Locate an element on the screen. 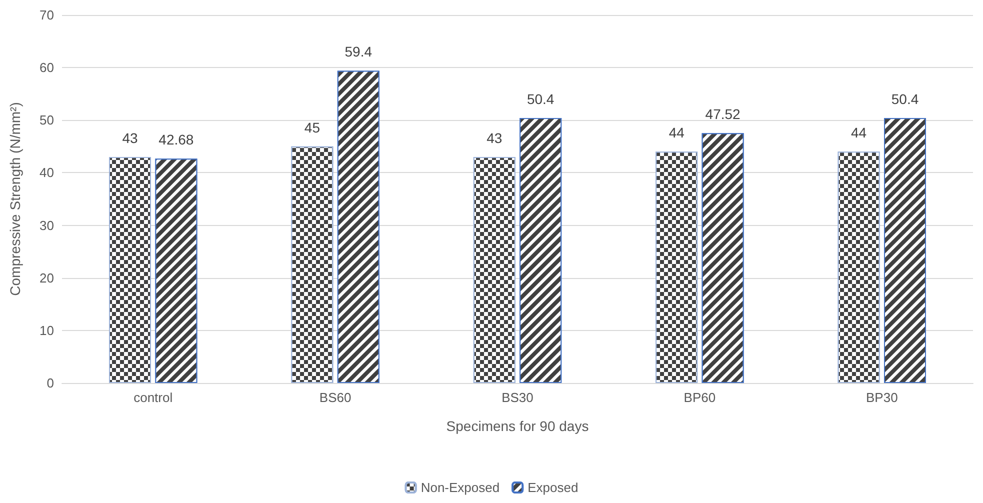 Image resolution: width=983 pixels, height=503 pixels. legend-label: Exposed is located at coordinates (553, 487).